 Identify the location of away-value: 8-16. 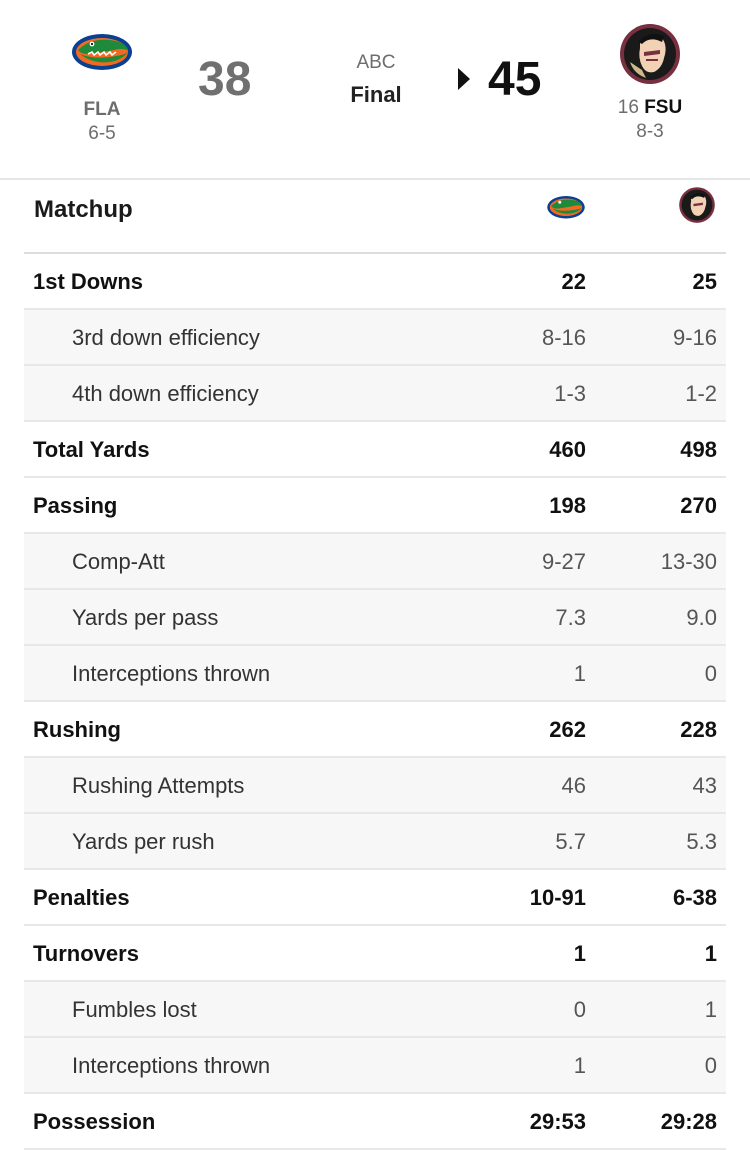
(563, 337).